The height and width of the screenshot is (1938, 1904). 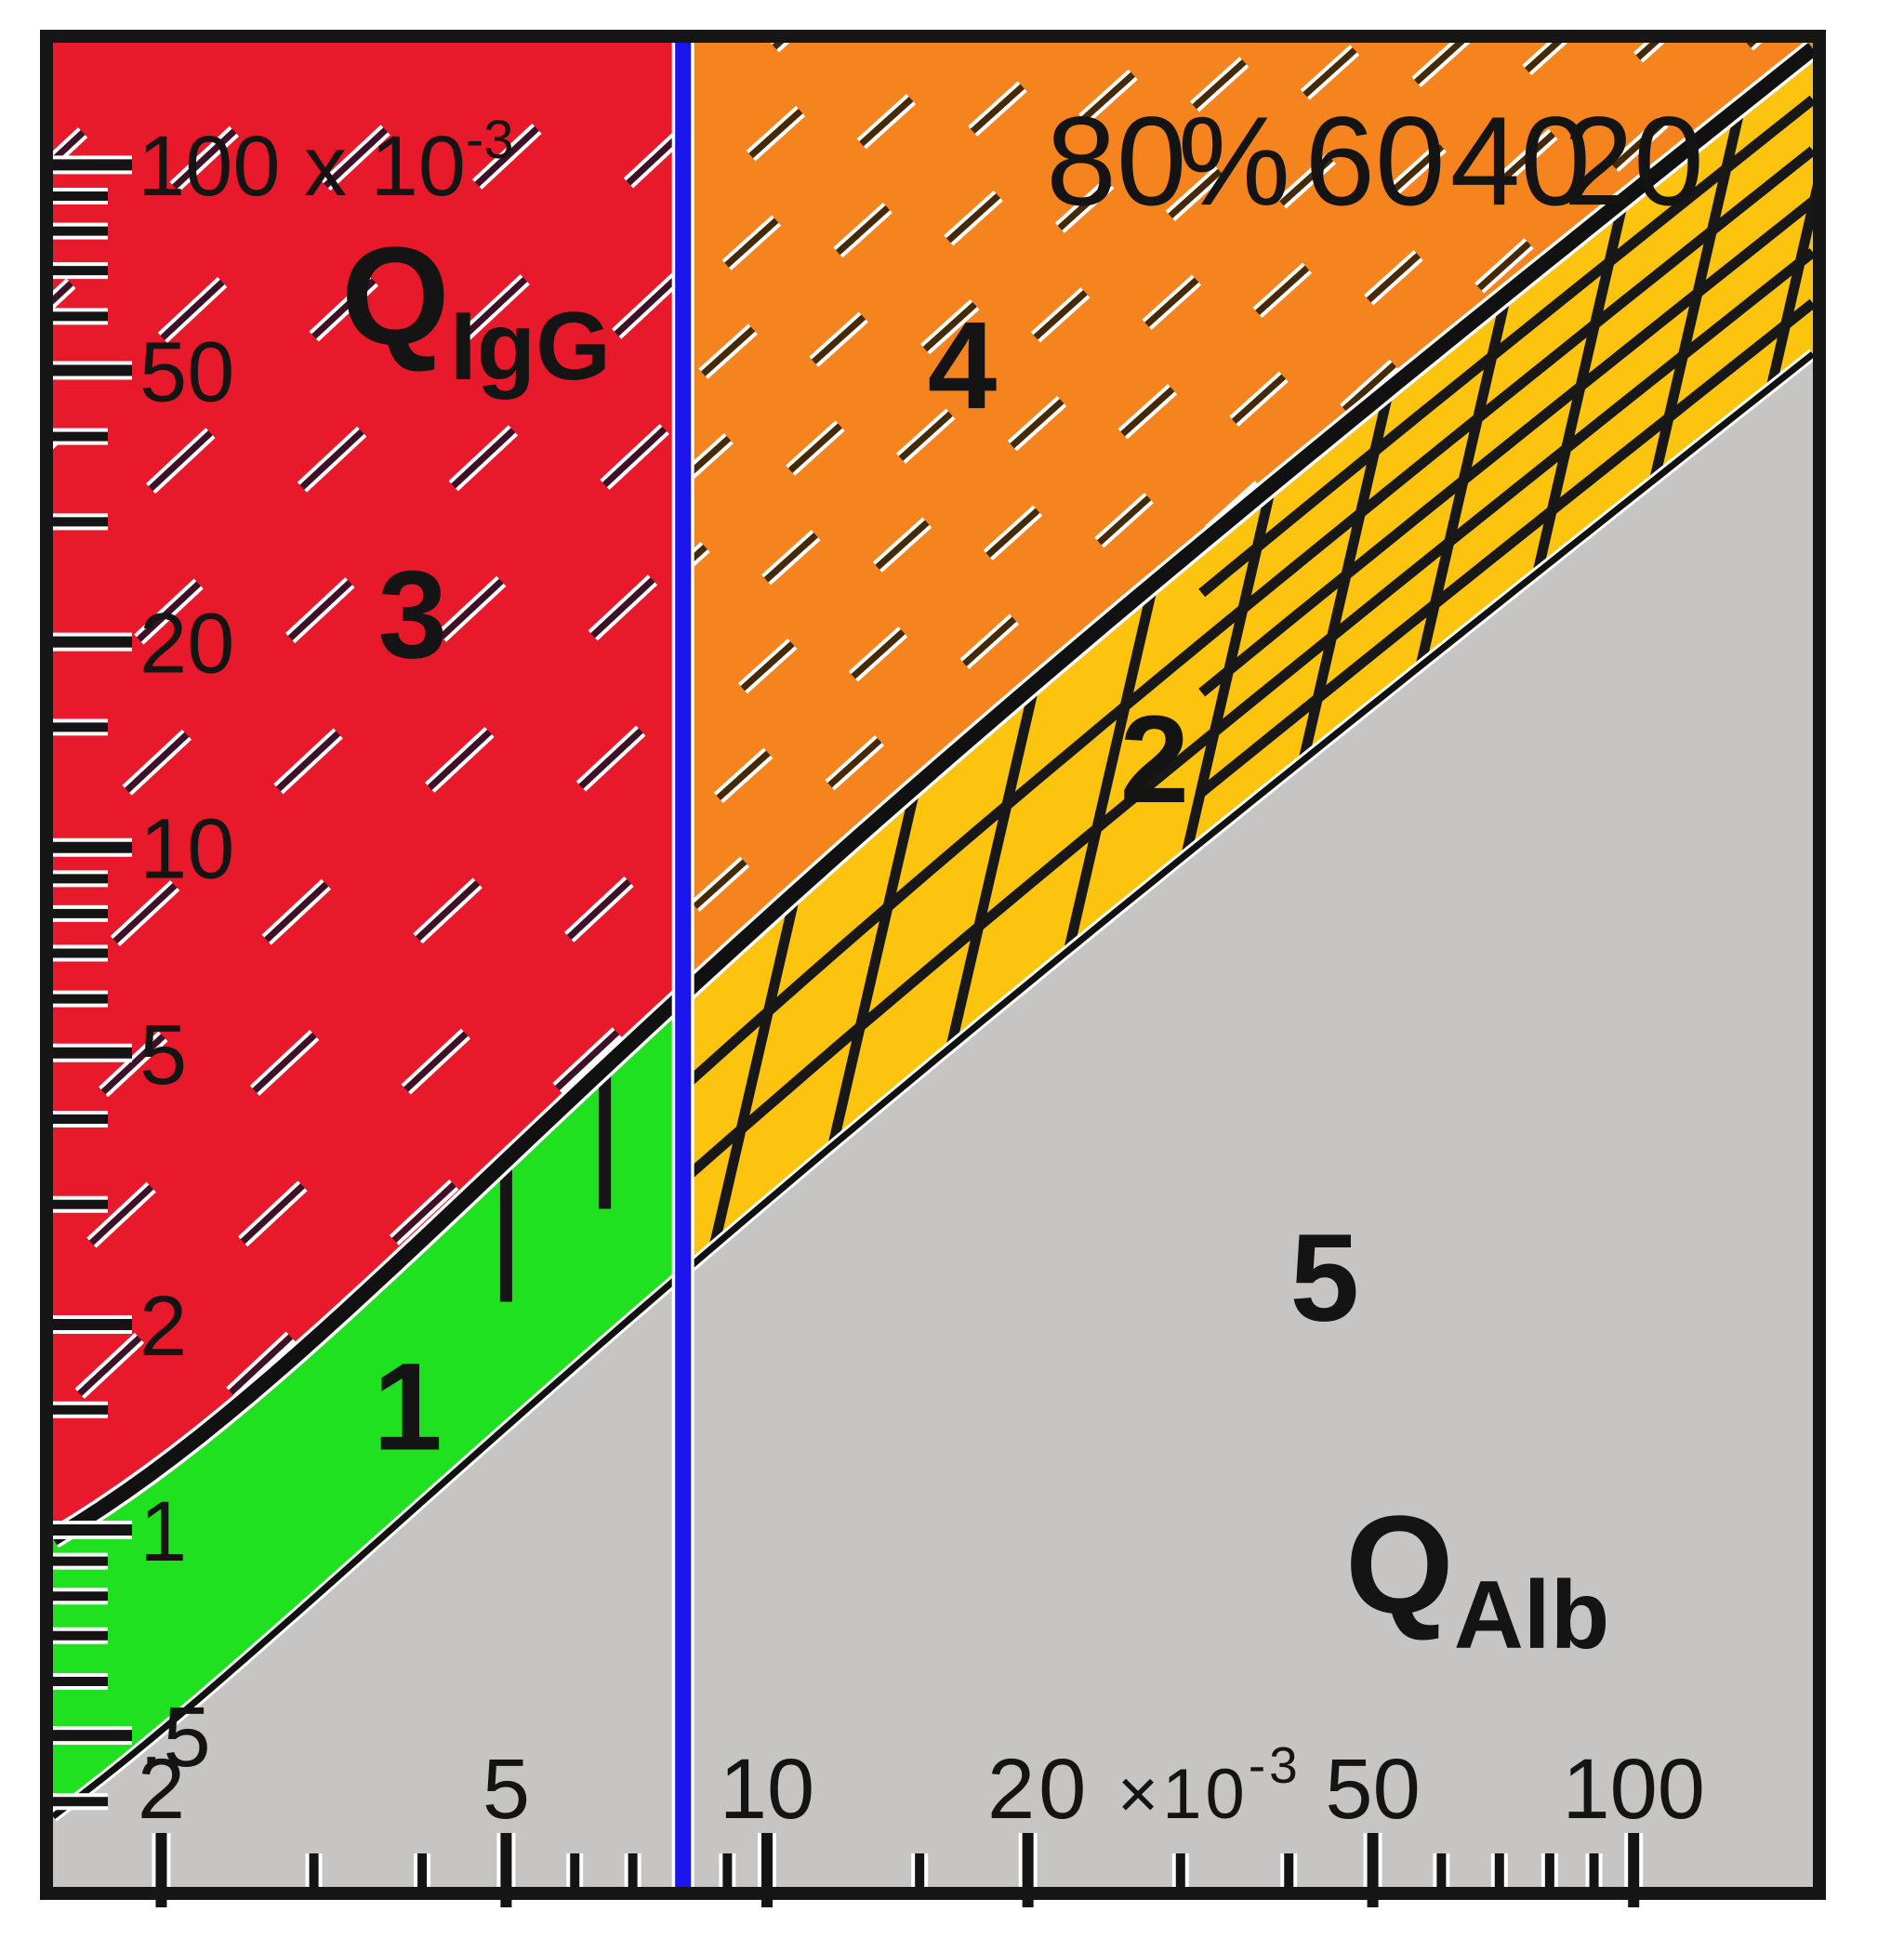 I want to click on y-axis-exponent-label: 100 x 10⁻³, so click(x=326, y=162).